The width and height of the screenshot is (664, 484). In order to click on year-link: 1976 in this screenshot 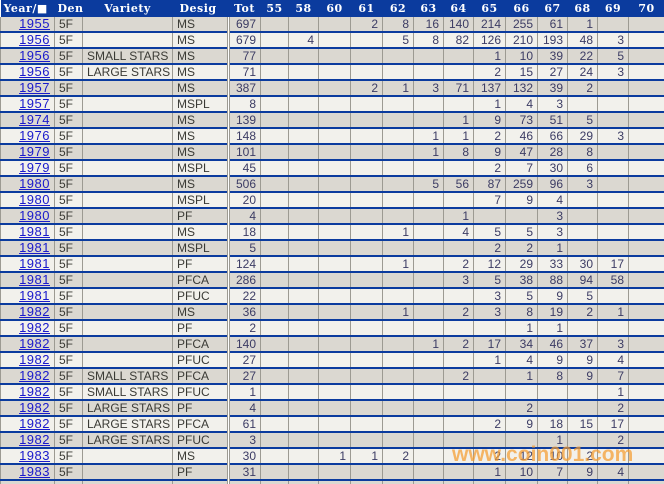, I will do `click(34, 135)`.